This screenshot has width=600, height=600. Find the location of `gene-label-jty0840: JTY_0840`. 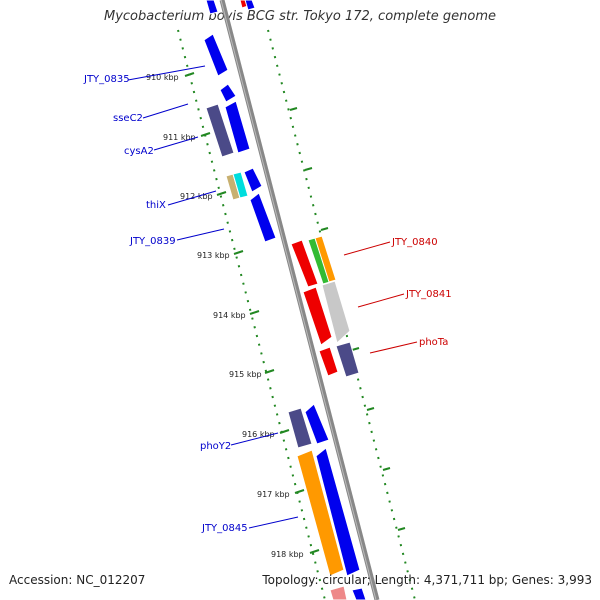

gene-label-jty0840: JTY_0840 is located at coordinates (414, 242).